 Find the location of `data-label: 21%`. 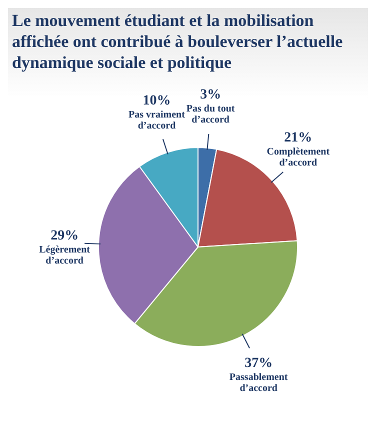

data-label: 21% is located at coordinates (298, 138).